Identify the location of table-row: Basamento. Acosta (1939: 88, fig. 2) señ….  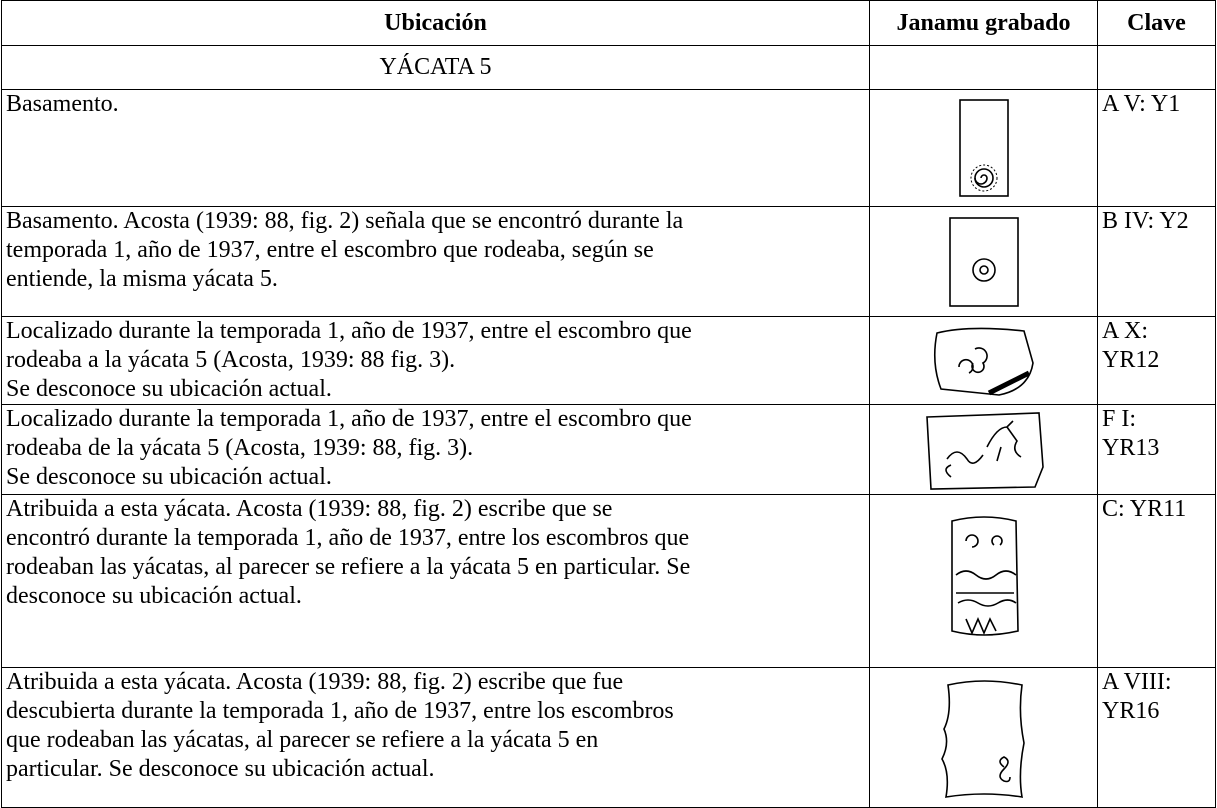
(608, 261).